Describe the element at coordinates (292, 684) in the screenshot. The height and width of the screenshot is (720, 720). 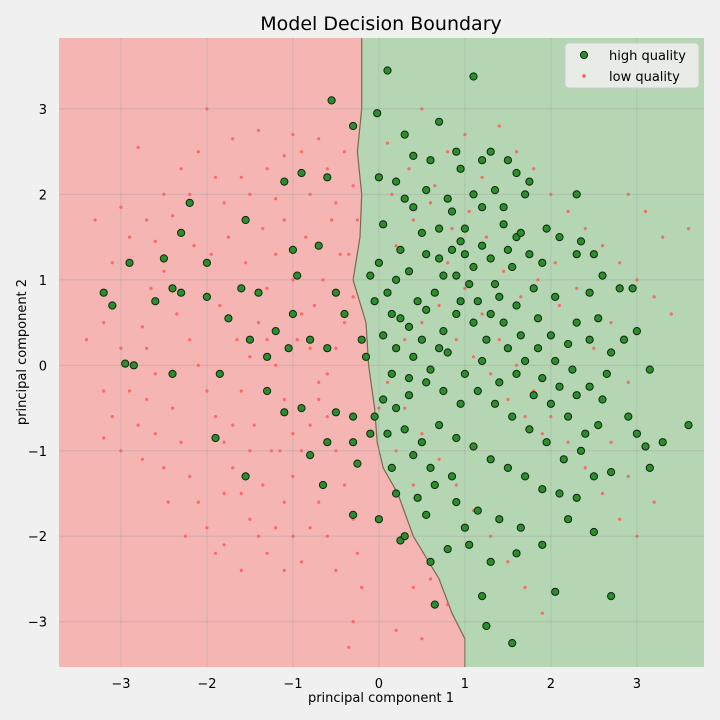
I see `x-tick-label: −1` at that location.